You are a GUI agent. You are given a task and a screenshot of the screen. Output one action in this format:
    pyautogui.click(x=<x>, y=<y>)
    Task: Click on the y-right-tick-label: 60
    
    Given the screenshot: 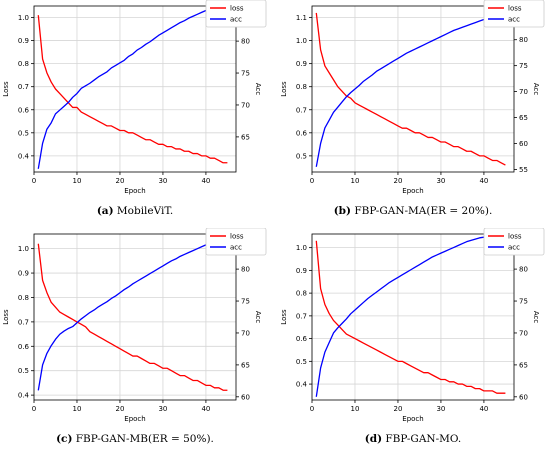 What is the action you would take?
    pyautogui.click(x=245, y=397)
    